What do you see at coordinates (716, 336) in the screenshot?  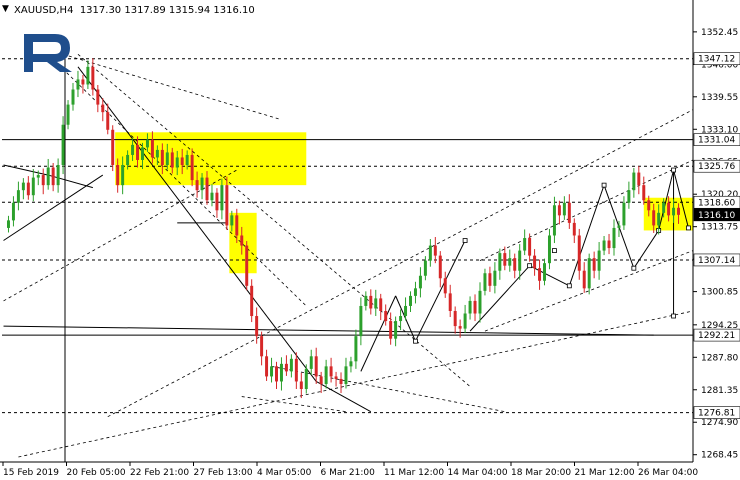 I see `level-label: 1292.21` at bounding box center [716, 336].